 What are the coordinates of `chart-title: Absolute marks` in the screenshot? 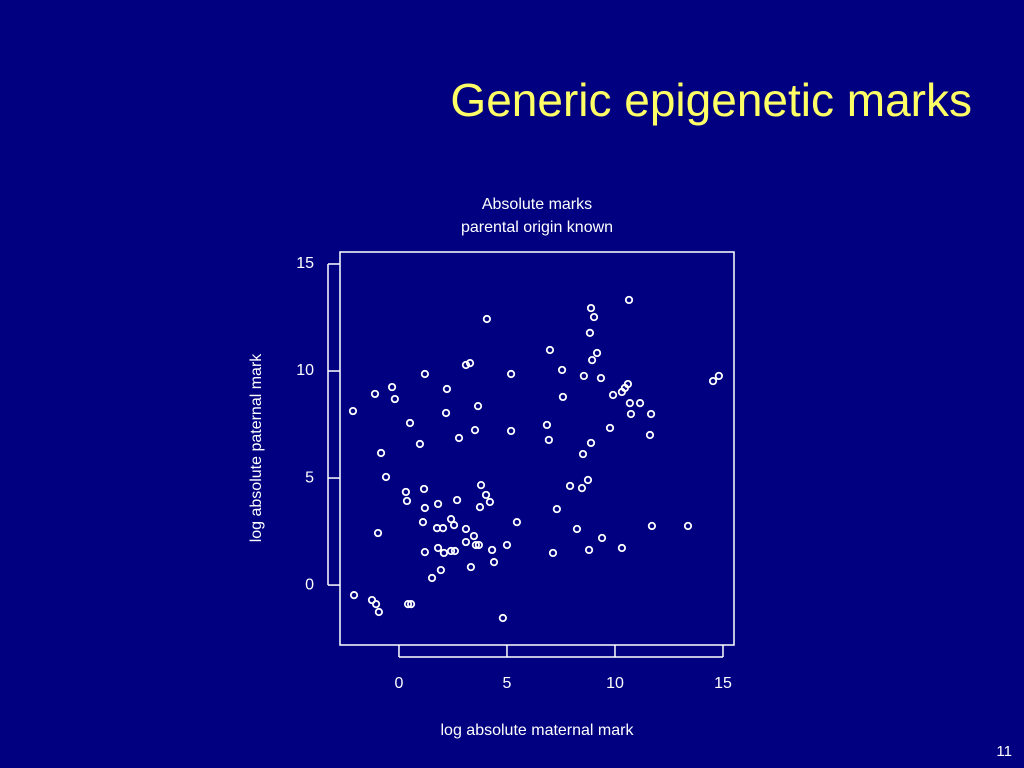 It's located at (537, 204).